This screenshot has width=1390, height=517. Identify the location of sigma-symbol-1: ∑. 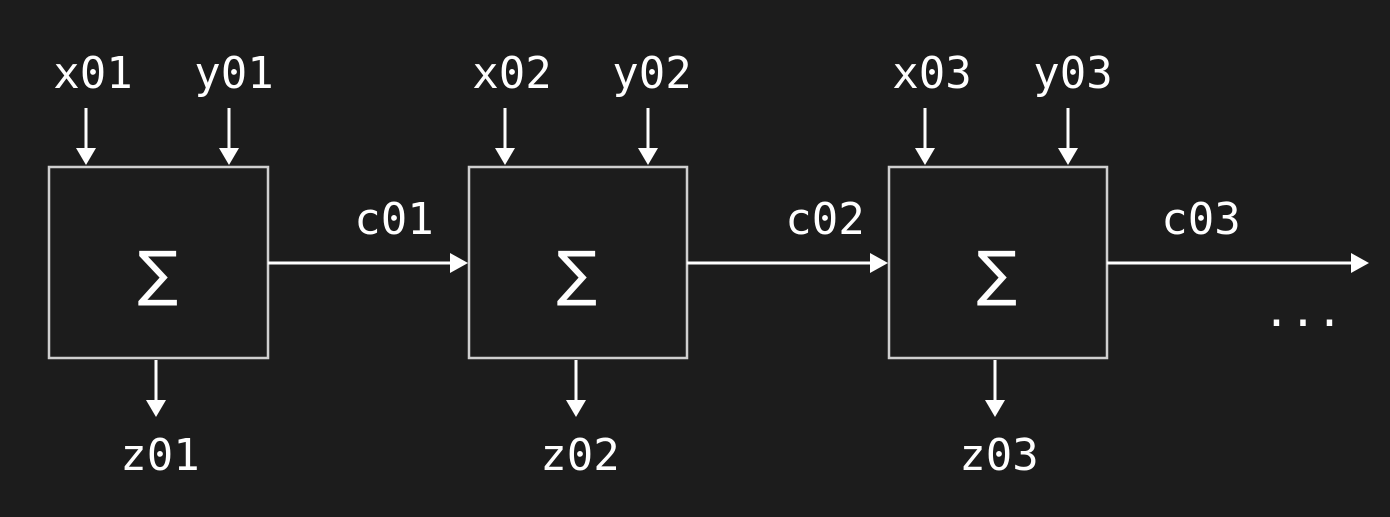
(158, 274).